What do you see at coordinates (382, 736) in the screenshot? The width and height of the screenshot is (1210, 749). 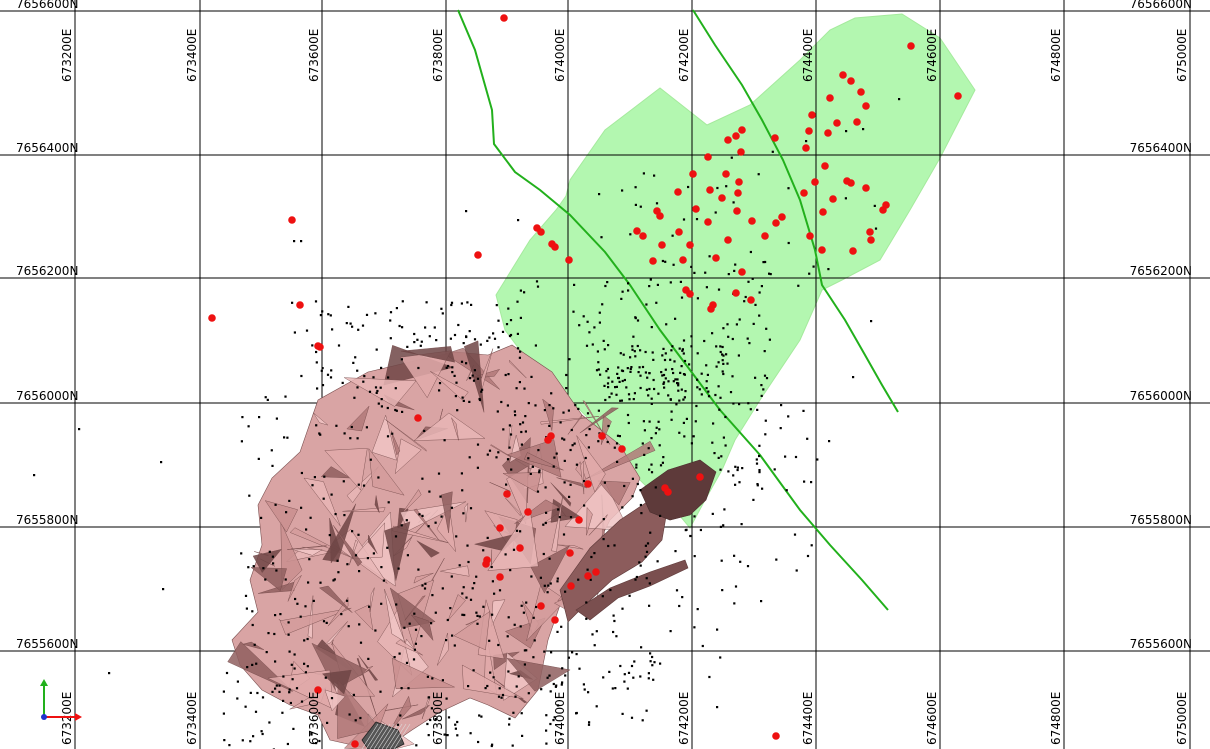 I see `hatch-line` at bounding box center [382, 736].